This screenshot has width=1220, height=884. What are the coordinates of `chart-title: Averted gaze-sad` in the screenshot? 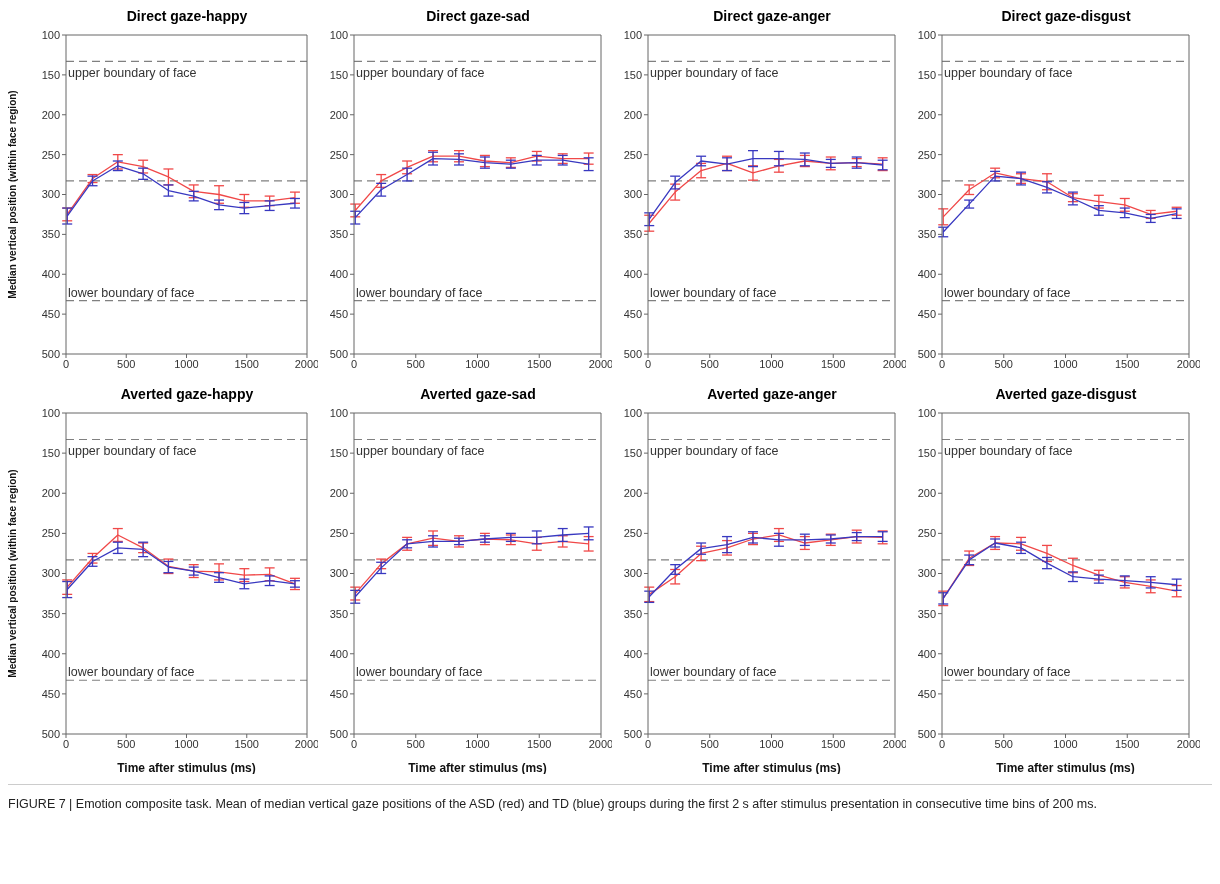 It's located at (478, 395).